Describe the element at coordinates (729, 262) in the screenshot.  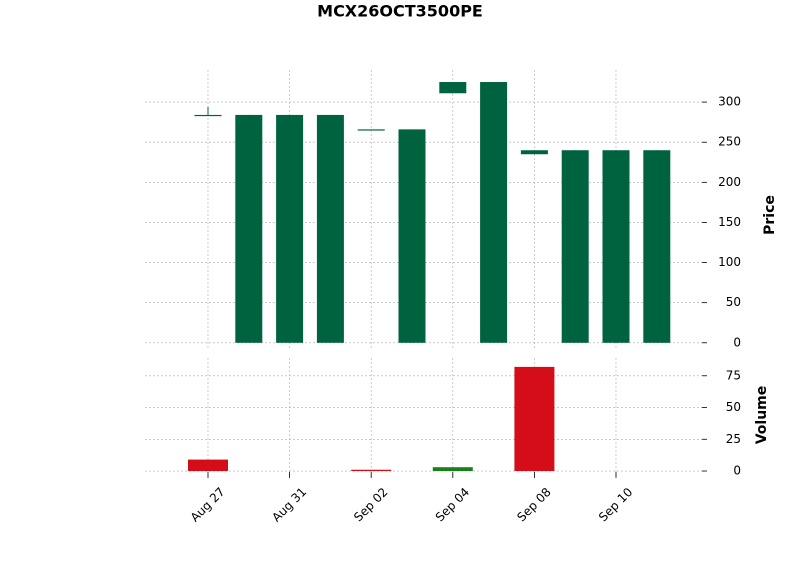
I see `y-tick-label: 100` at that location.